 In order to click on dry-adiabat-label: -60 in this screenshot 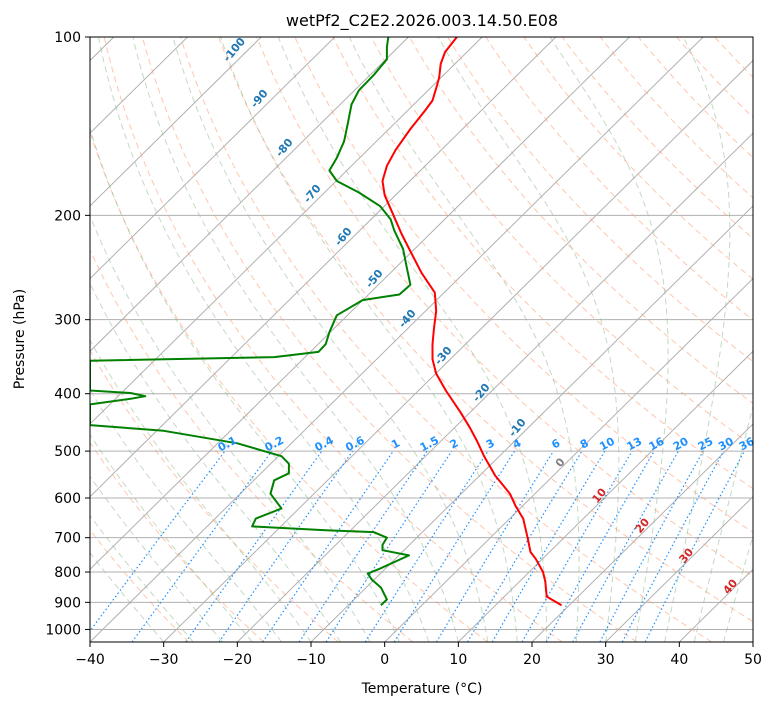, I will do `click(343, 237)`.